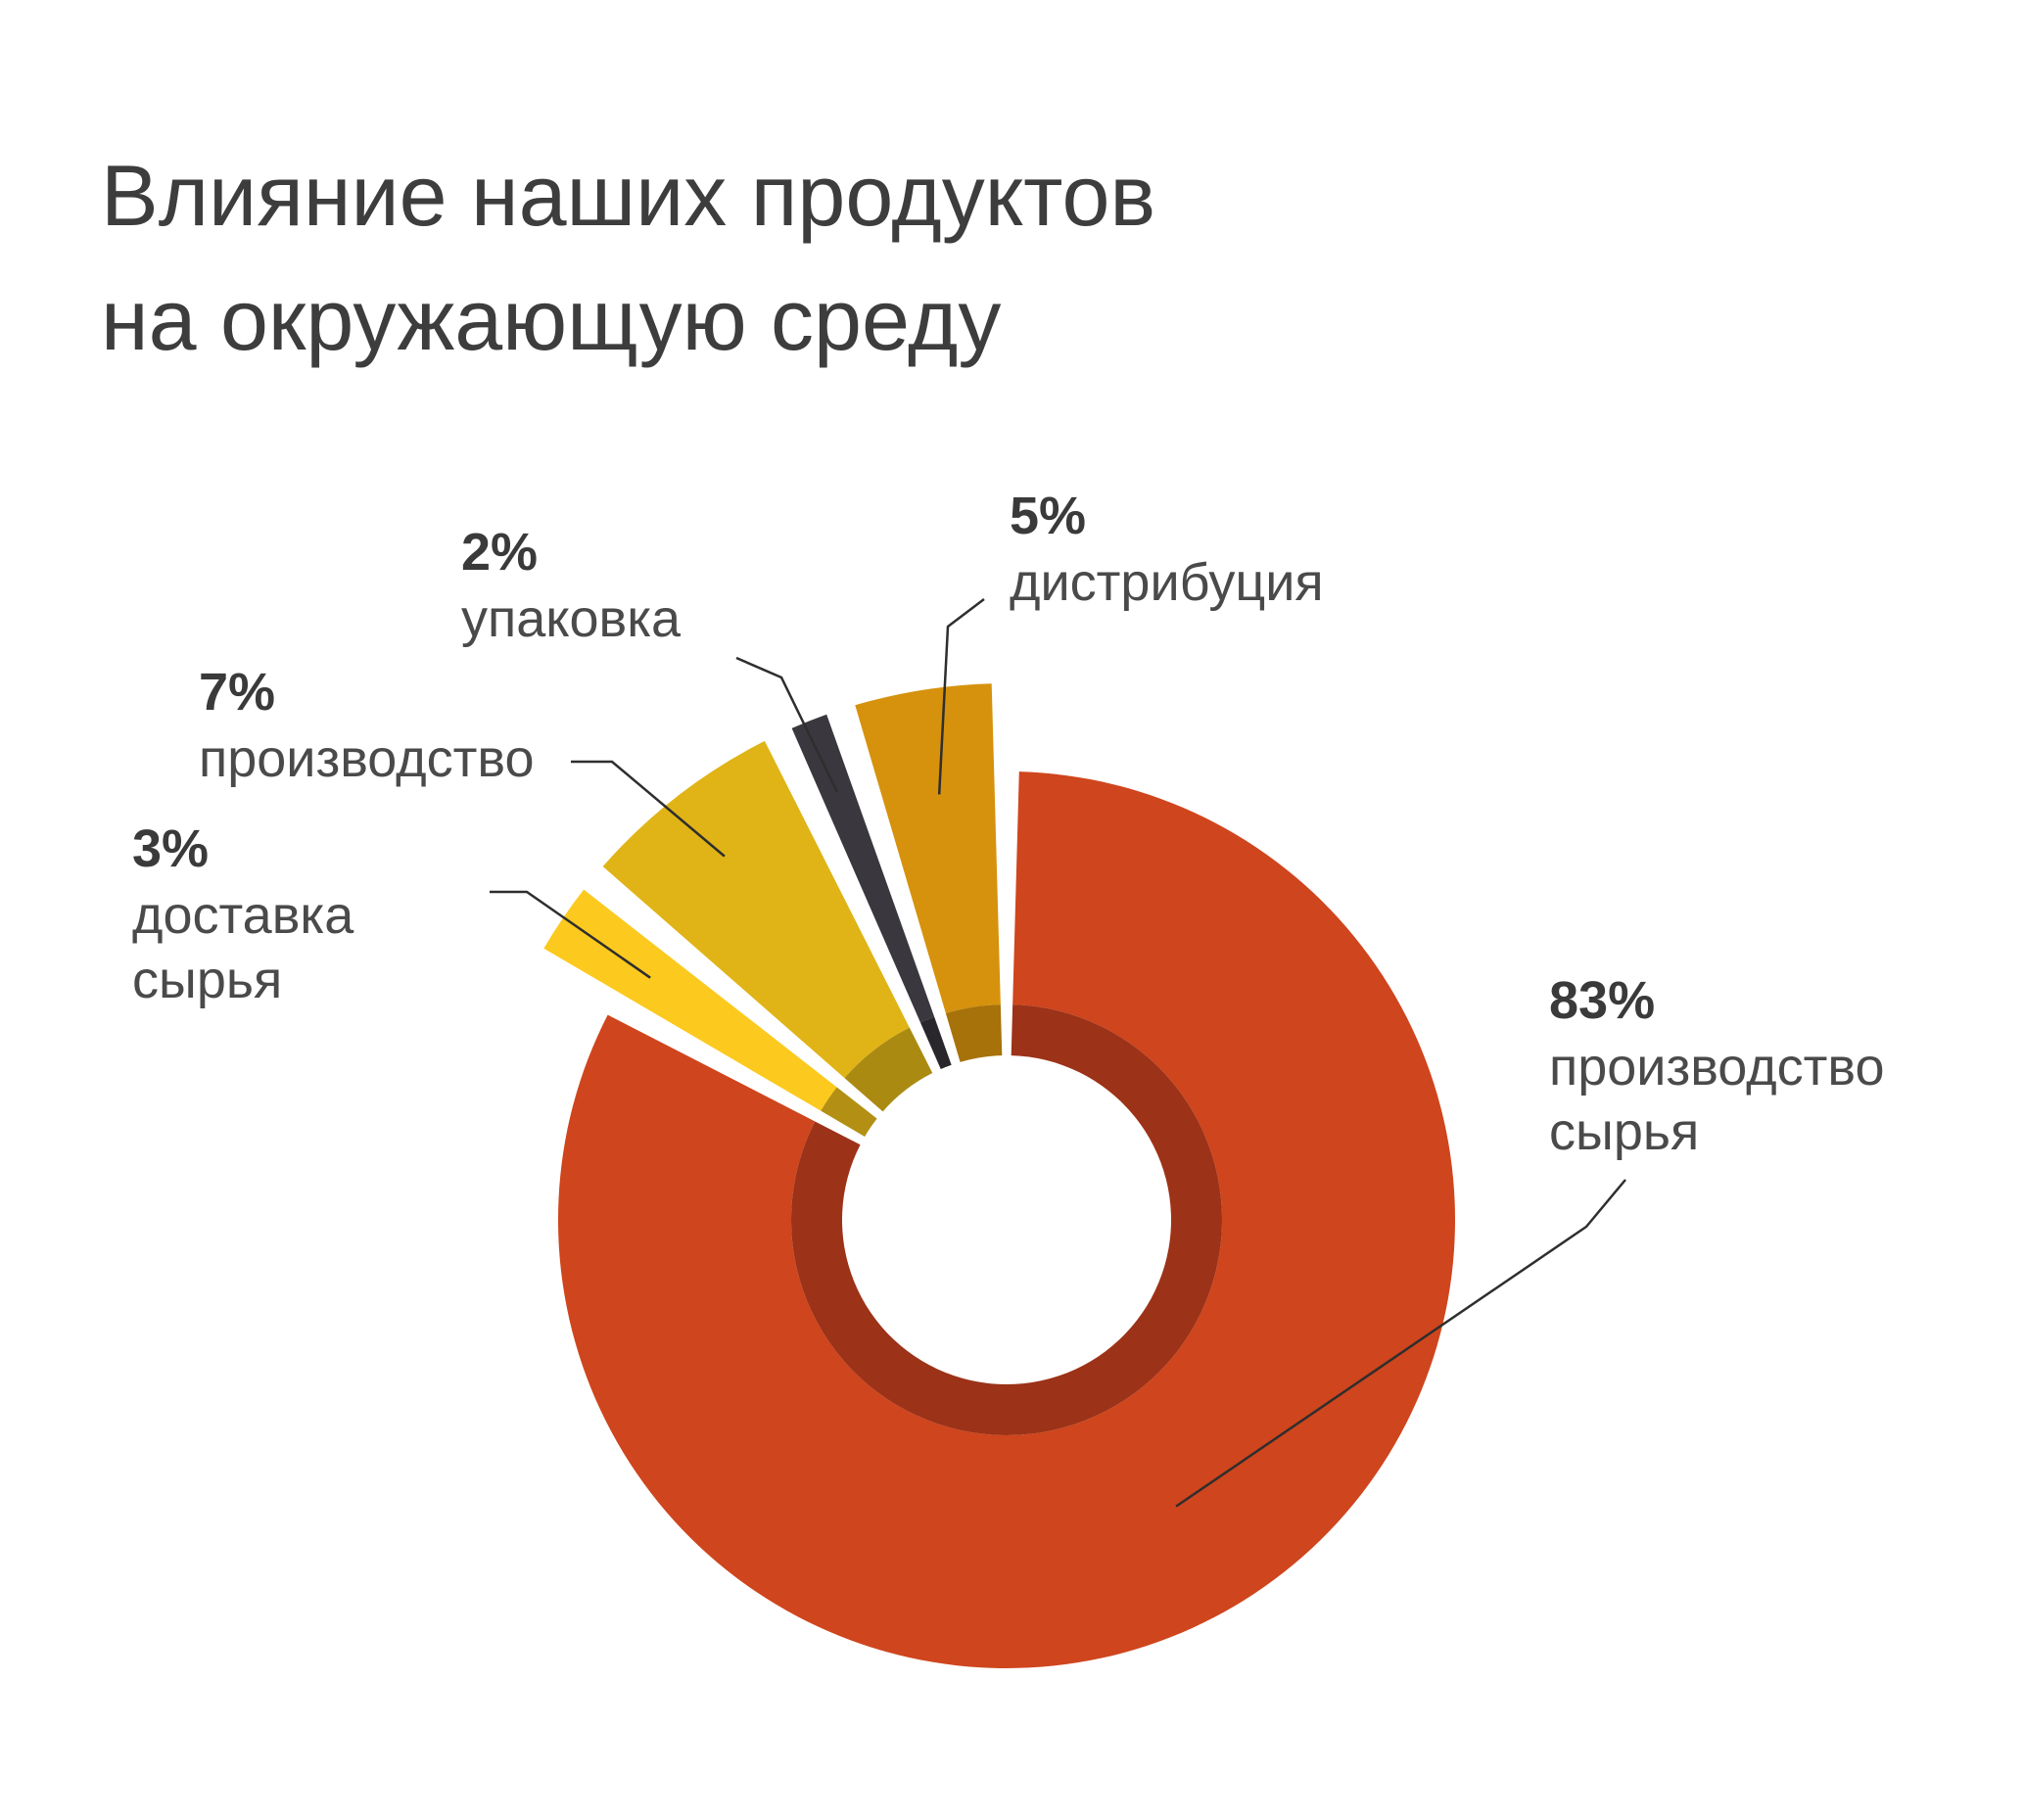 Image resolution: width=2024 pixels, height=1820 pixels. Describe the element at coordinates (170, 848) in the screenshot. I see `value-label-3: 3%` at that location.